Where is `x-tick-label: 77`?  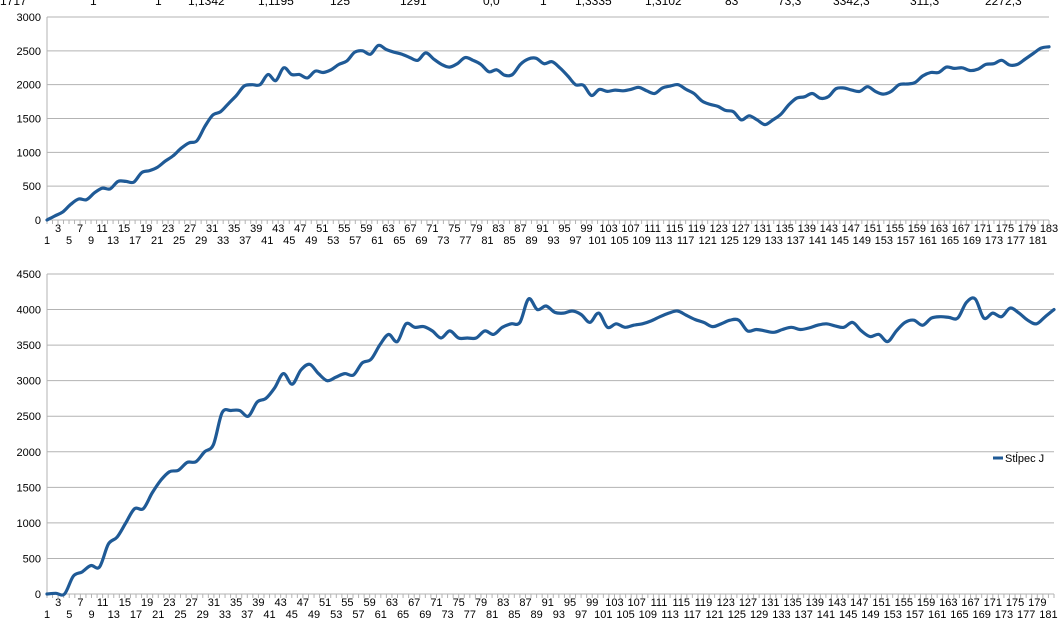
x-tick-label: 77 is located at coordinates (470, 615).